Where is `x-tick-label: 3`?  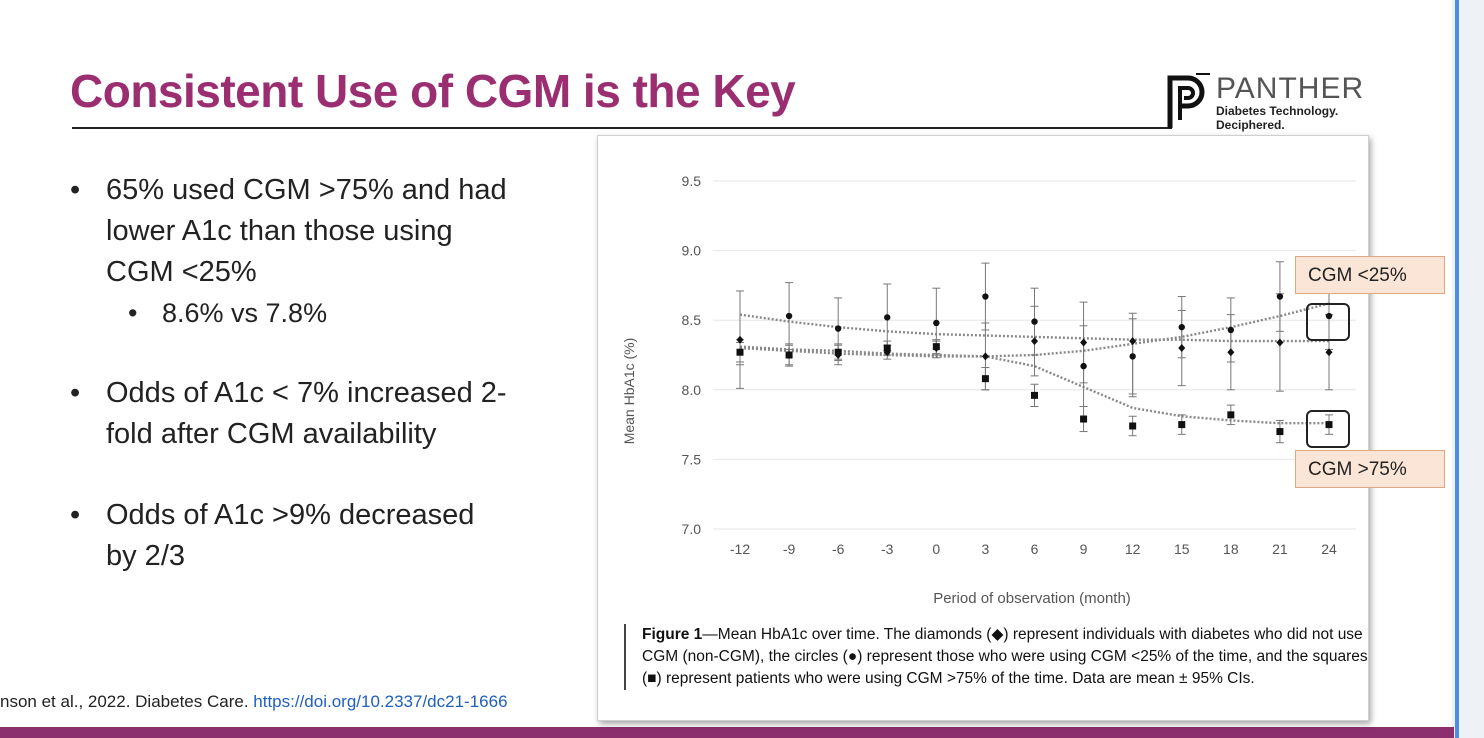 x-tick-label: 3 is located at coordinates (986, 549).